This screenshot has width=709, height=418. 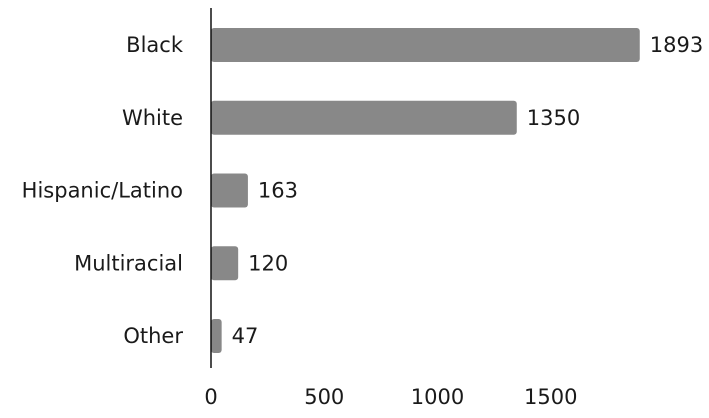 I want to click on bar-black, so click(x=425, y=45).